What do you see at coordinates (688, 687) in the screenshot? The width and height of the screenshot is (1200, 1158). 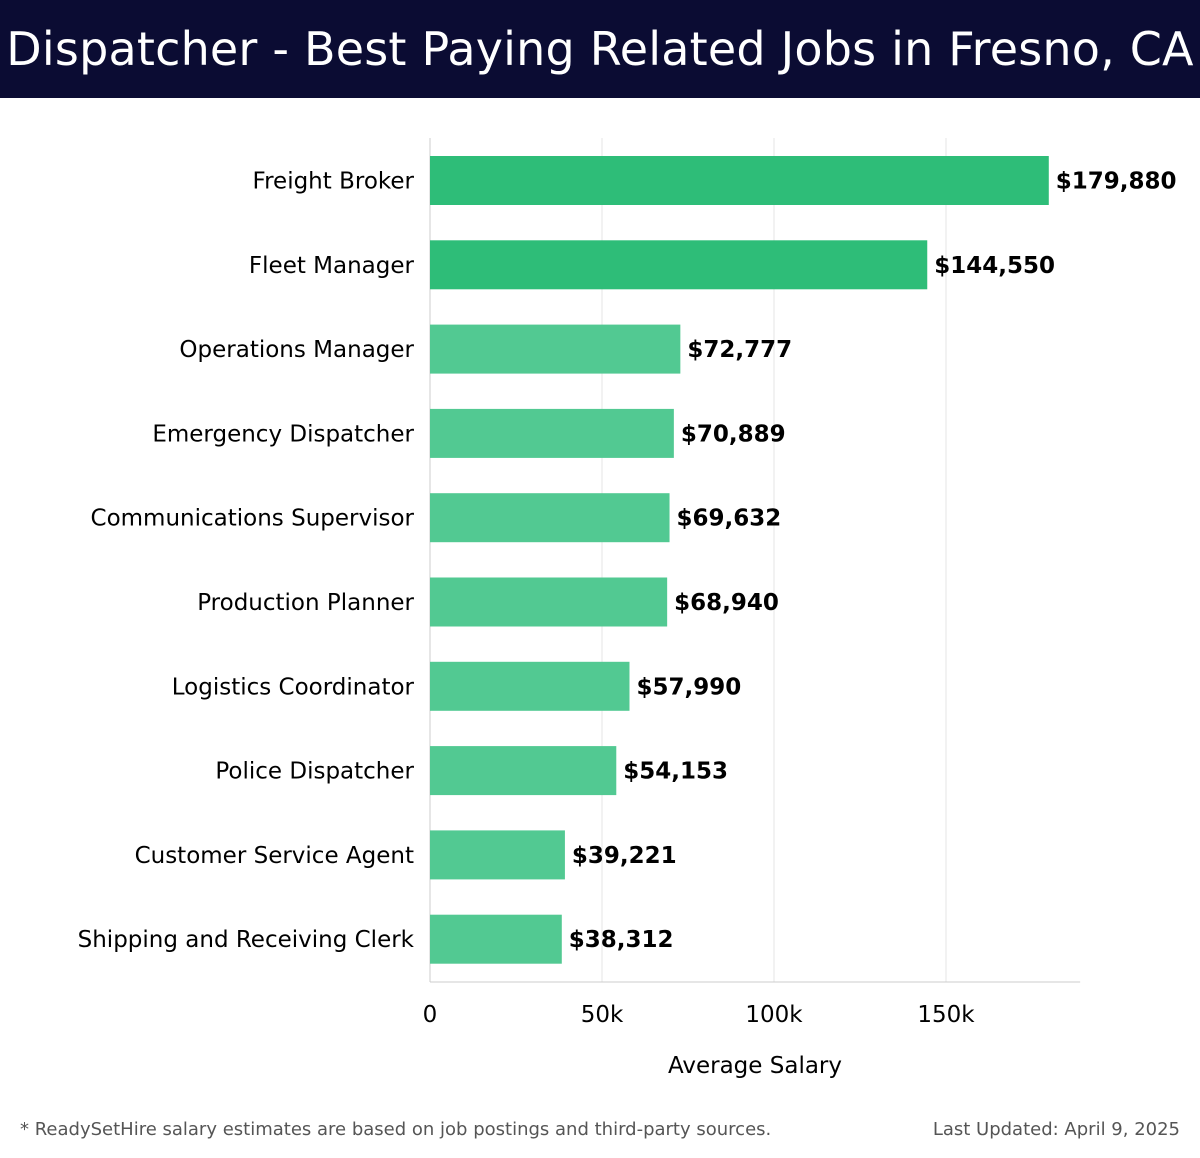 I see `value-label: $57,990` at bounding box center [688, 687].